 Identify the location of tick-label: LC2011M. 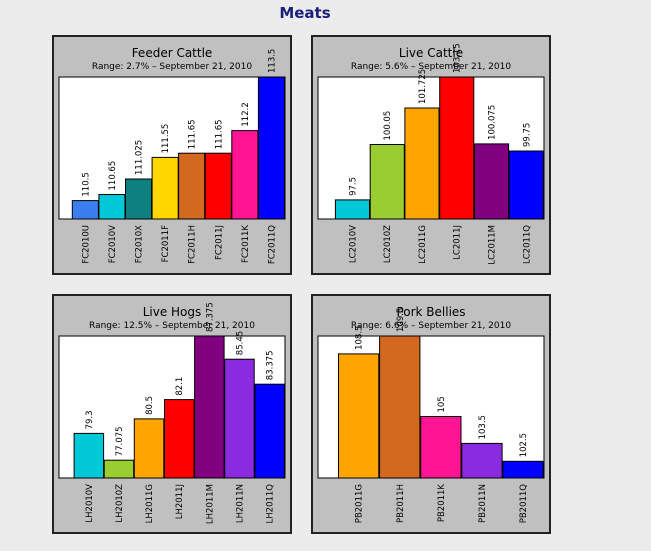
(493, 245).